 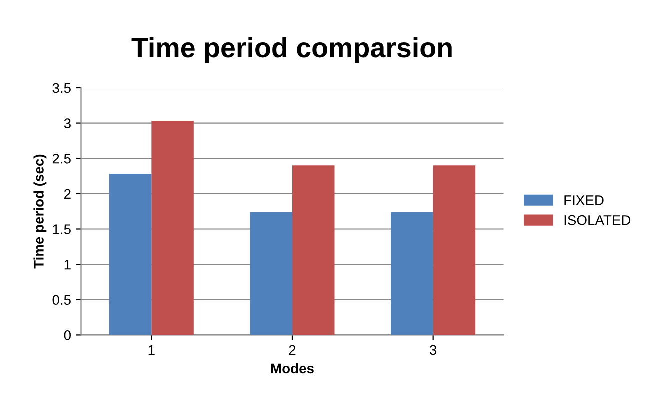 I want to click on y-tick-label: 3.5, so click(x=61, y=88).